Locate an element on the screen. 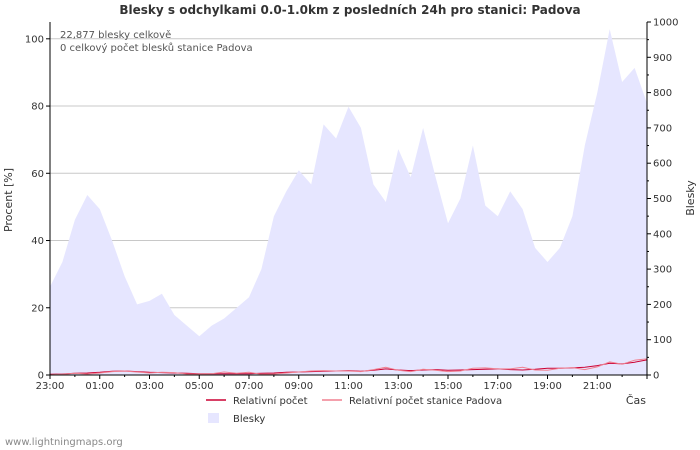 This screenshot has width=700, height=450. x-tick-label: 11:00 is located at coordinates (348, 386).